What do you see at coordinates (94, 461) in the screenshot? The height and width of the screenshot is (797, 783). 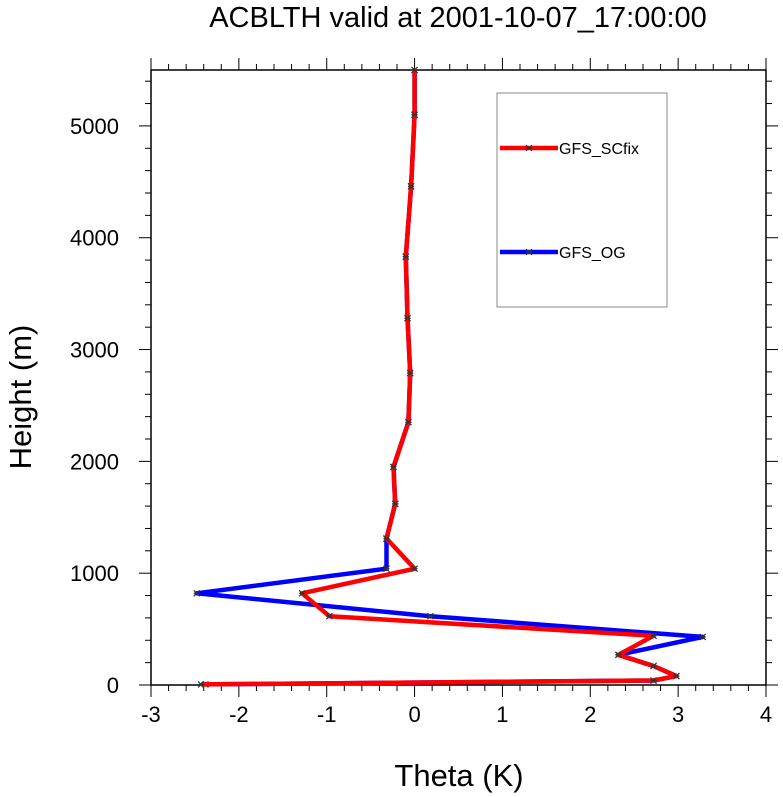 I see `y-tick-label: 2000` at bounding box center [94, 461].